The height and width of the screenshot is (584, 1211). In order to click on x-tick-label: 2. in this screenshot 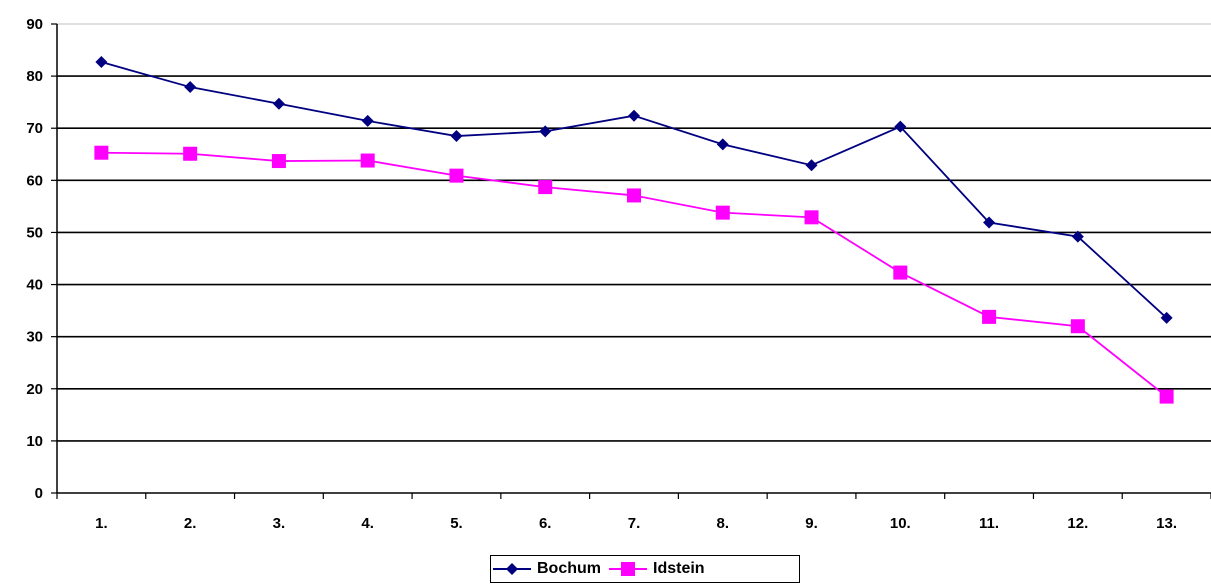, I will do `click(190, 523)`.